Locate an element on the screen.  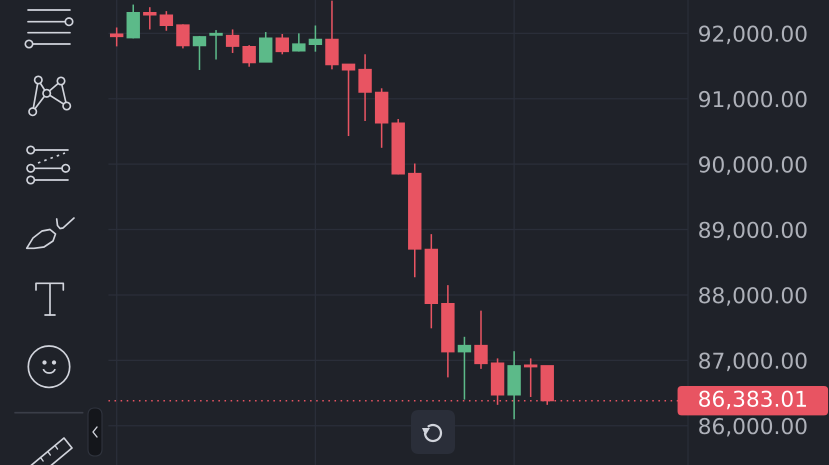
y-tick-label: 91,000.00 is located at coordinates (753, 100).